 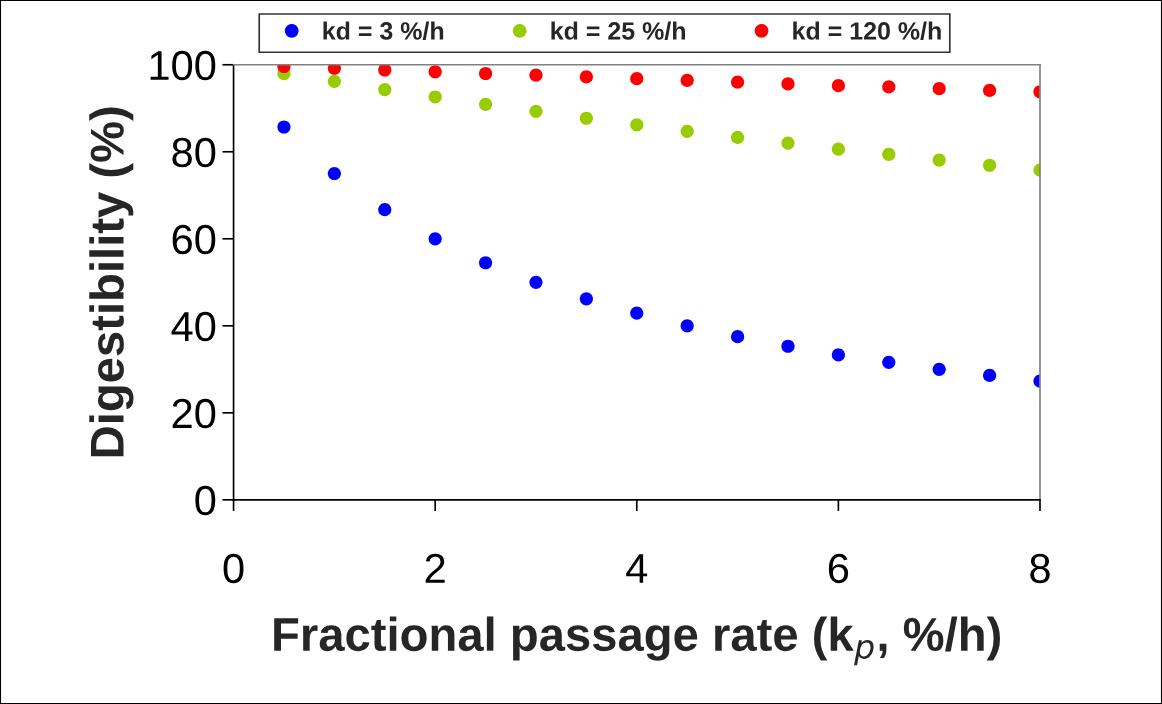 I want to click on x-tick-label: 0, so click(x=233, y=568).